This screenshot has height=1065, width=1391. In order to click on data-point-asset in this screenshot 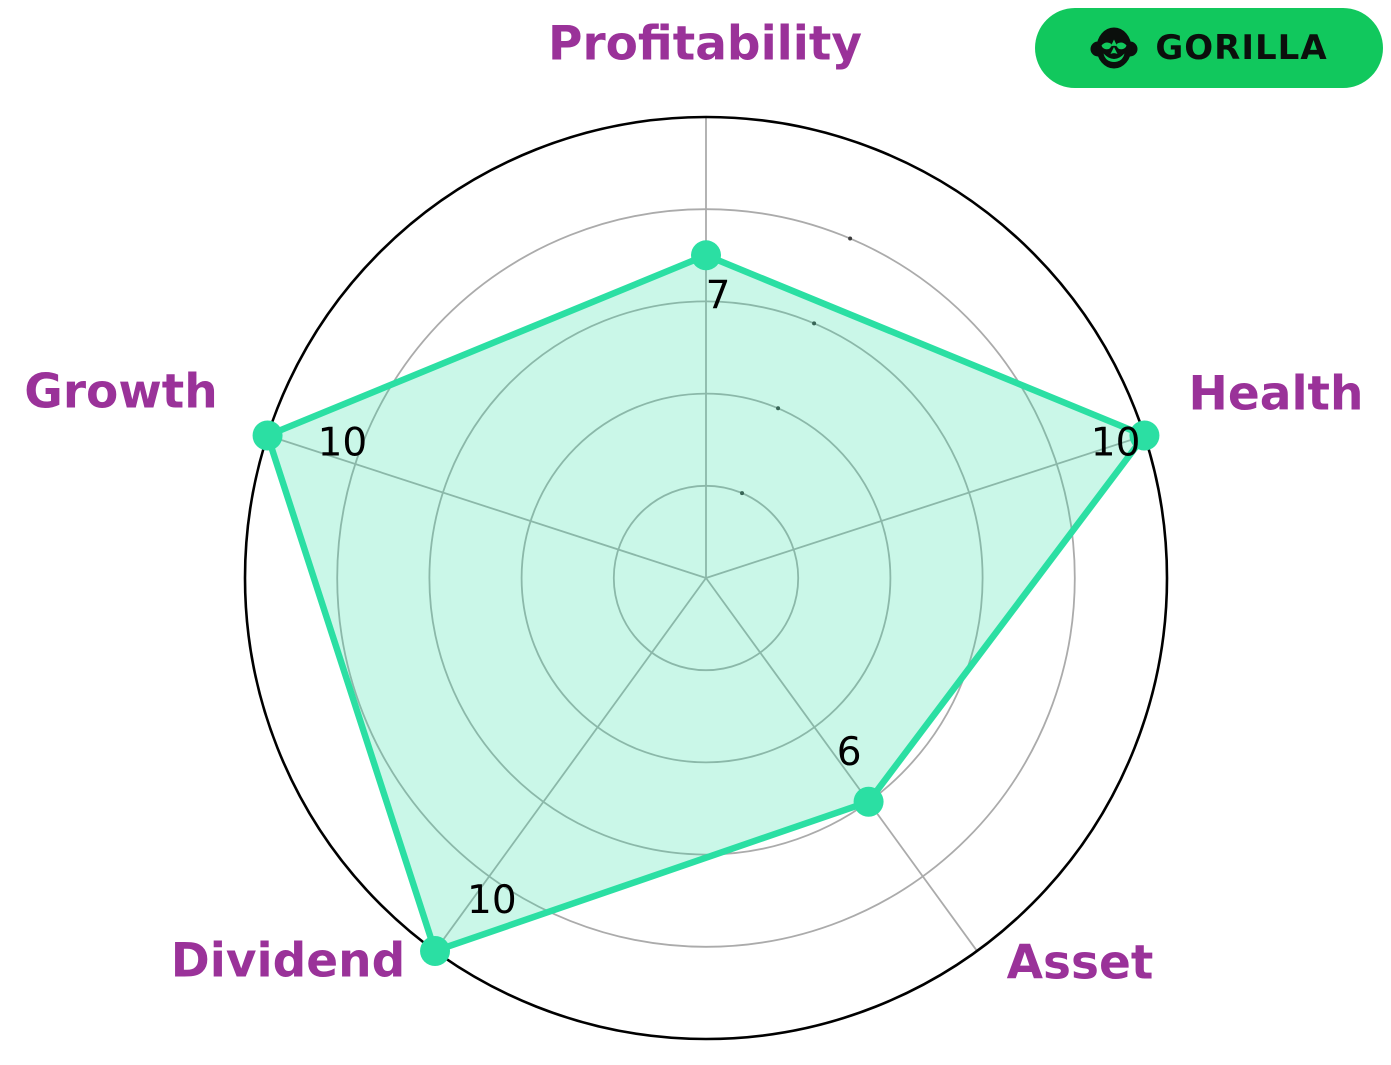, I will do `click(868, 801)`.